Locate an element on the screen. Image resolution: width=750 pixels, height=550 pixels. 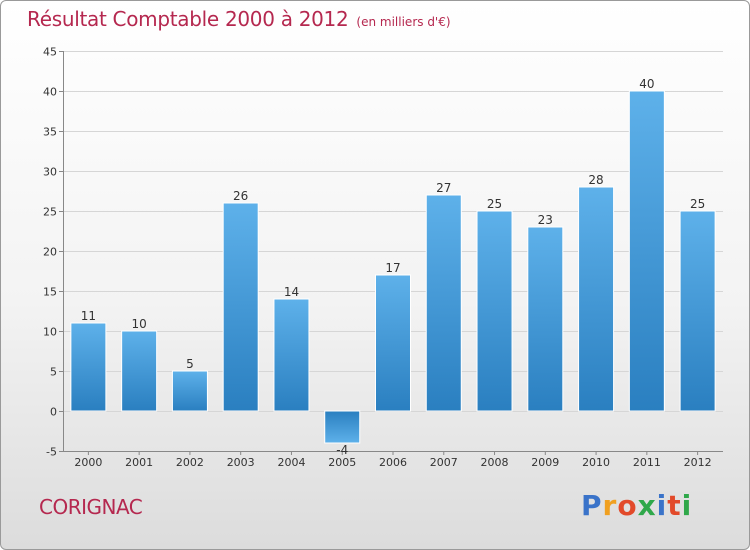
chart-subtitle: (en milliers d'€) is located at coordinates (403, 22).